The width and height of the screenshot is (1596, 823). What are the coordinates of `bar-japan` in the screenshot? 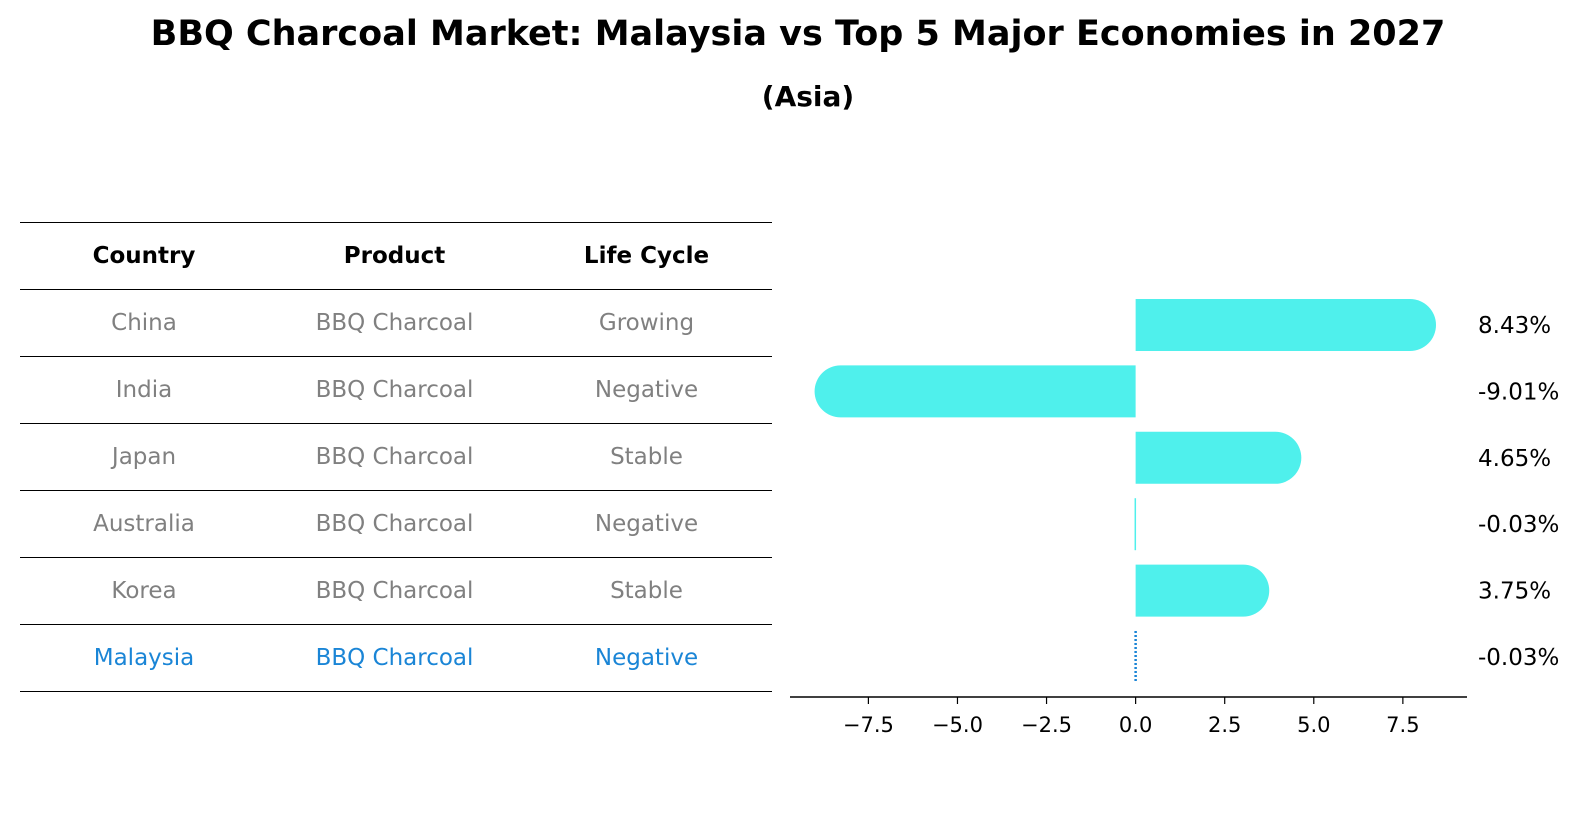 It's located at (1218, 457).